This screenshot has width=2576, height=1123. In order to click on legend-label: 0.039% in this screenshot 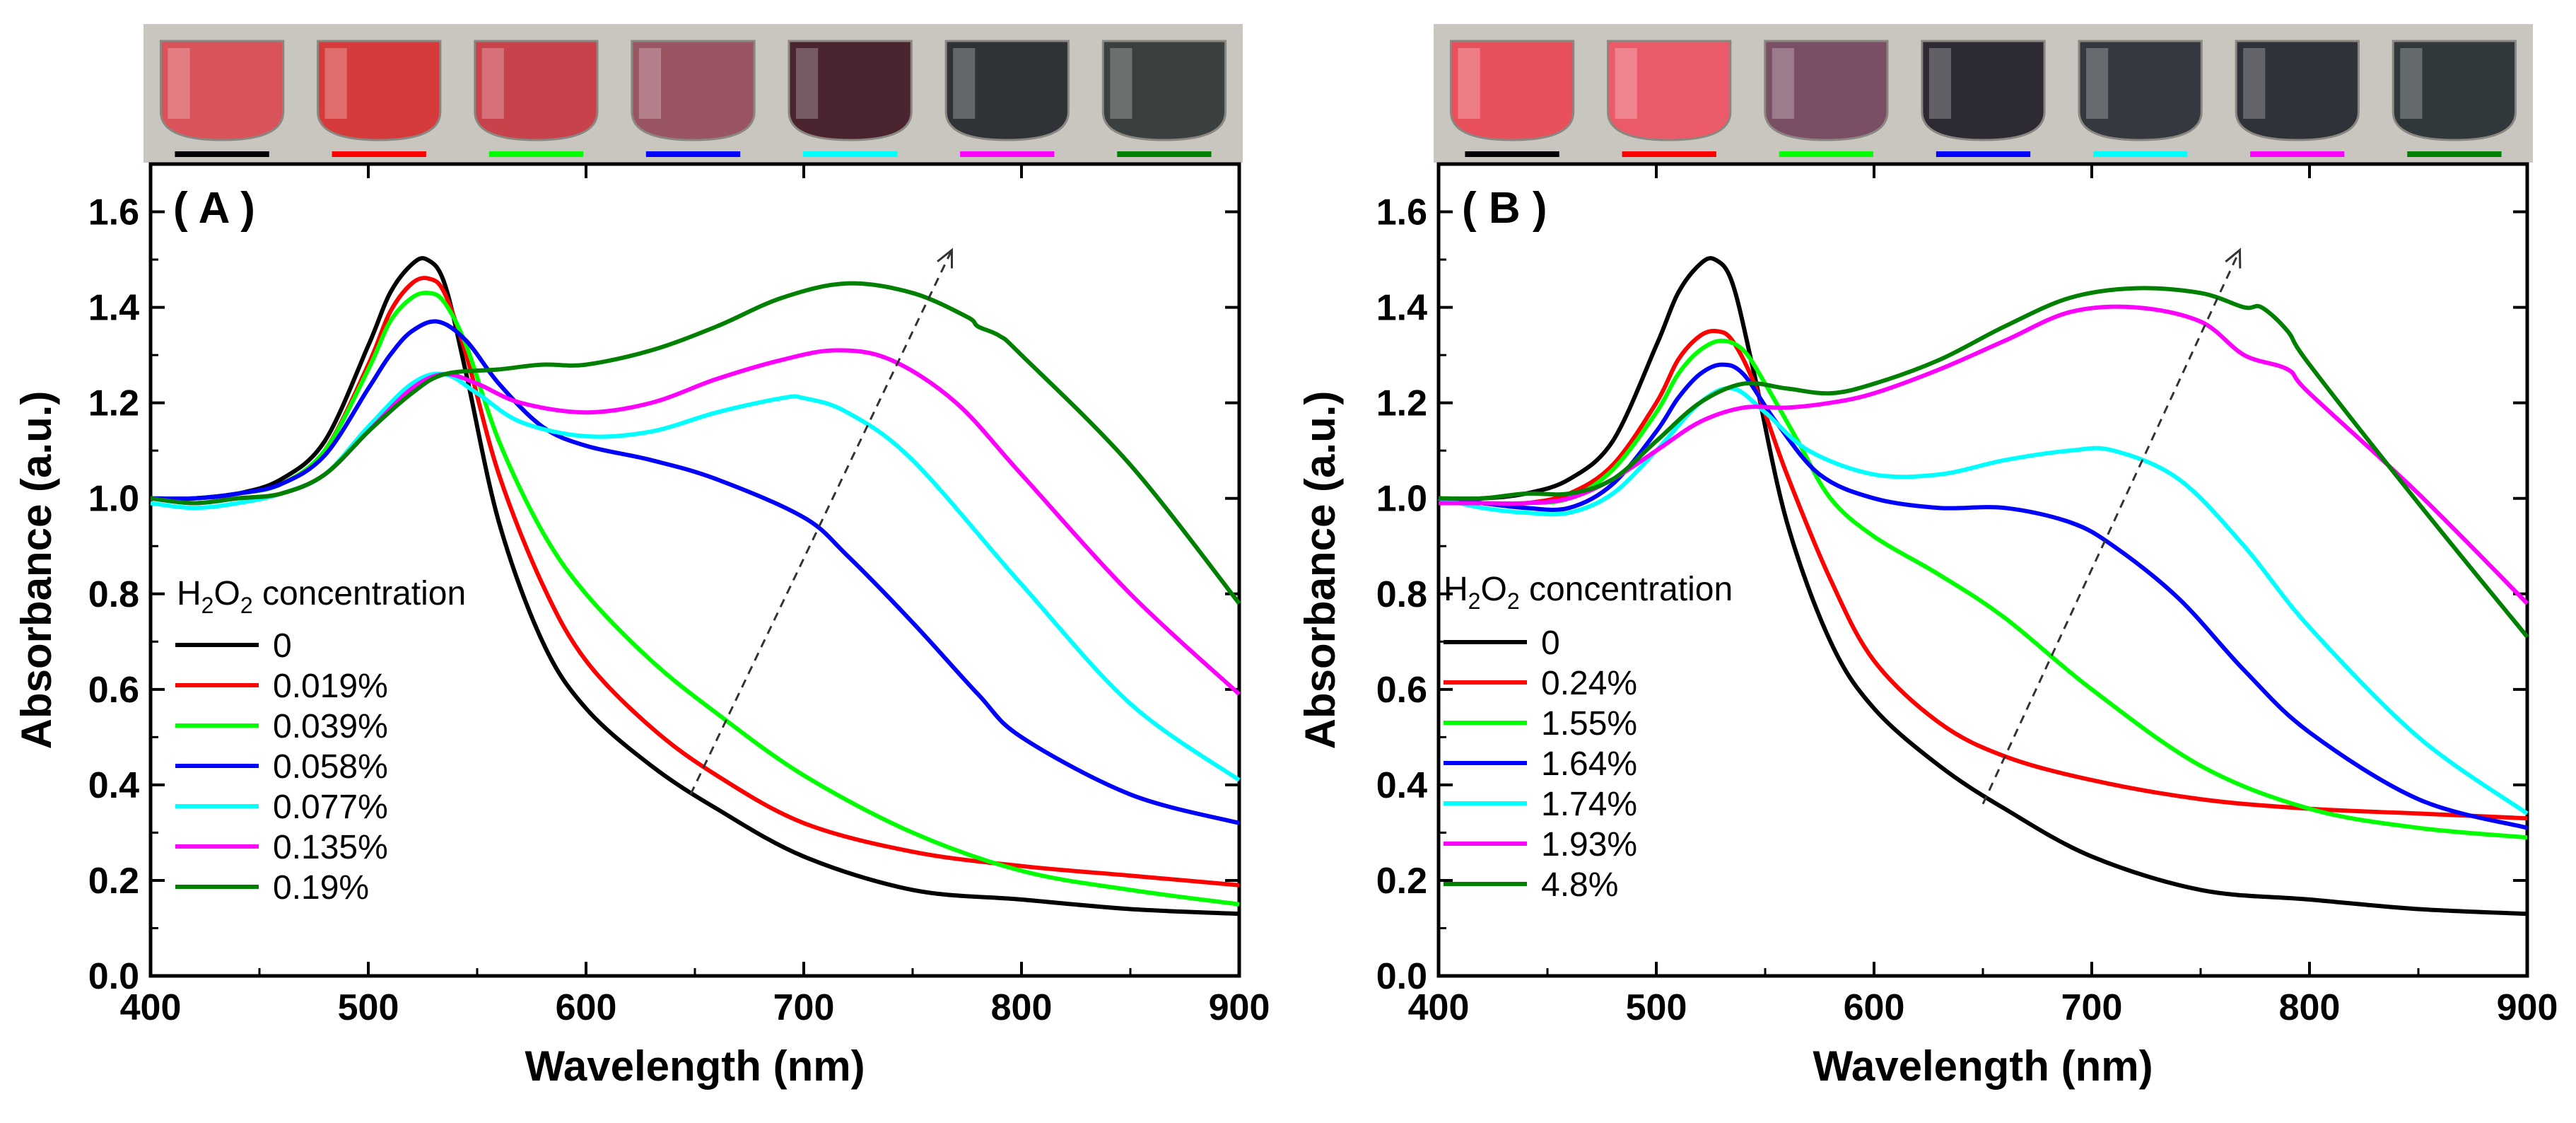, I will do `click(330, 726)`.